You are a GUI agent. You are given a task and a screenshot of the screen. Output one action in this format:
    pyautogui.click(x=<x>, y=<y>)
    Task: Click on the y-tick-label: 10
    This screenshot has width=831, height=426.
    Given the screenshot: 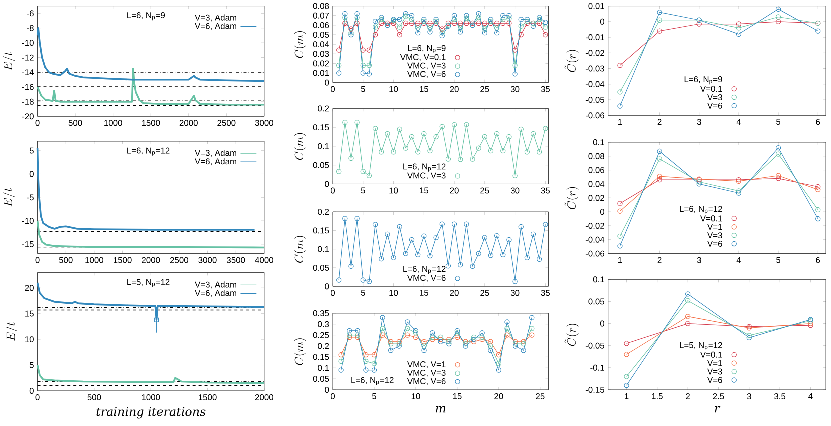 What is the action you would take?
    pyautogui.click(x=30, y=339)
    